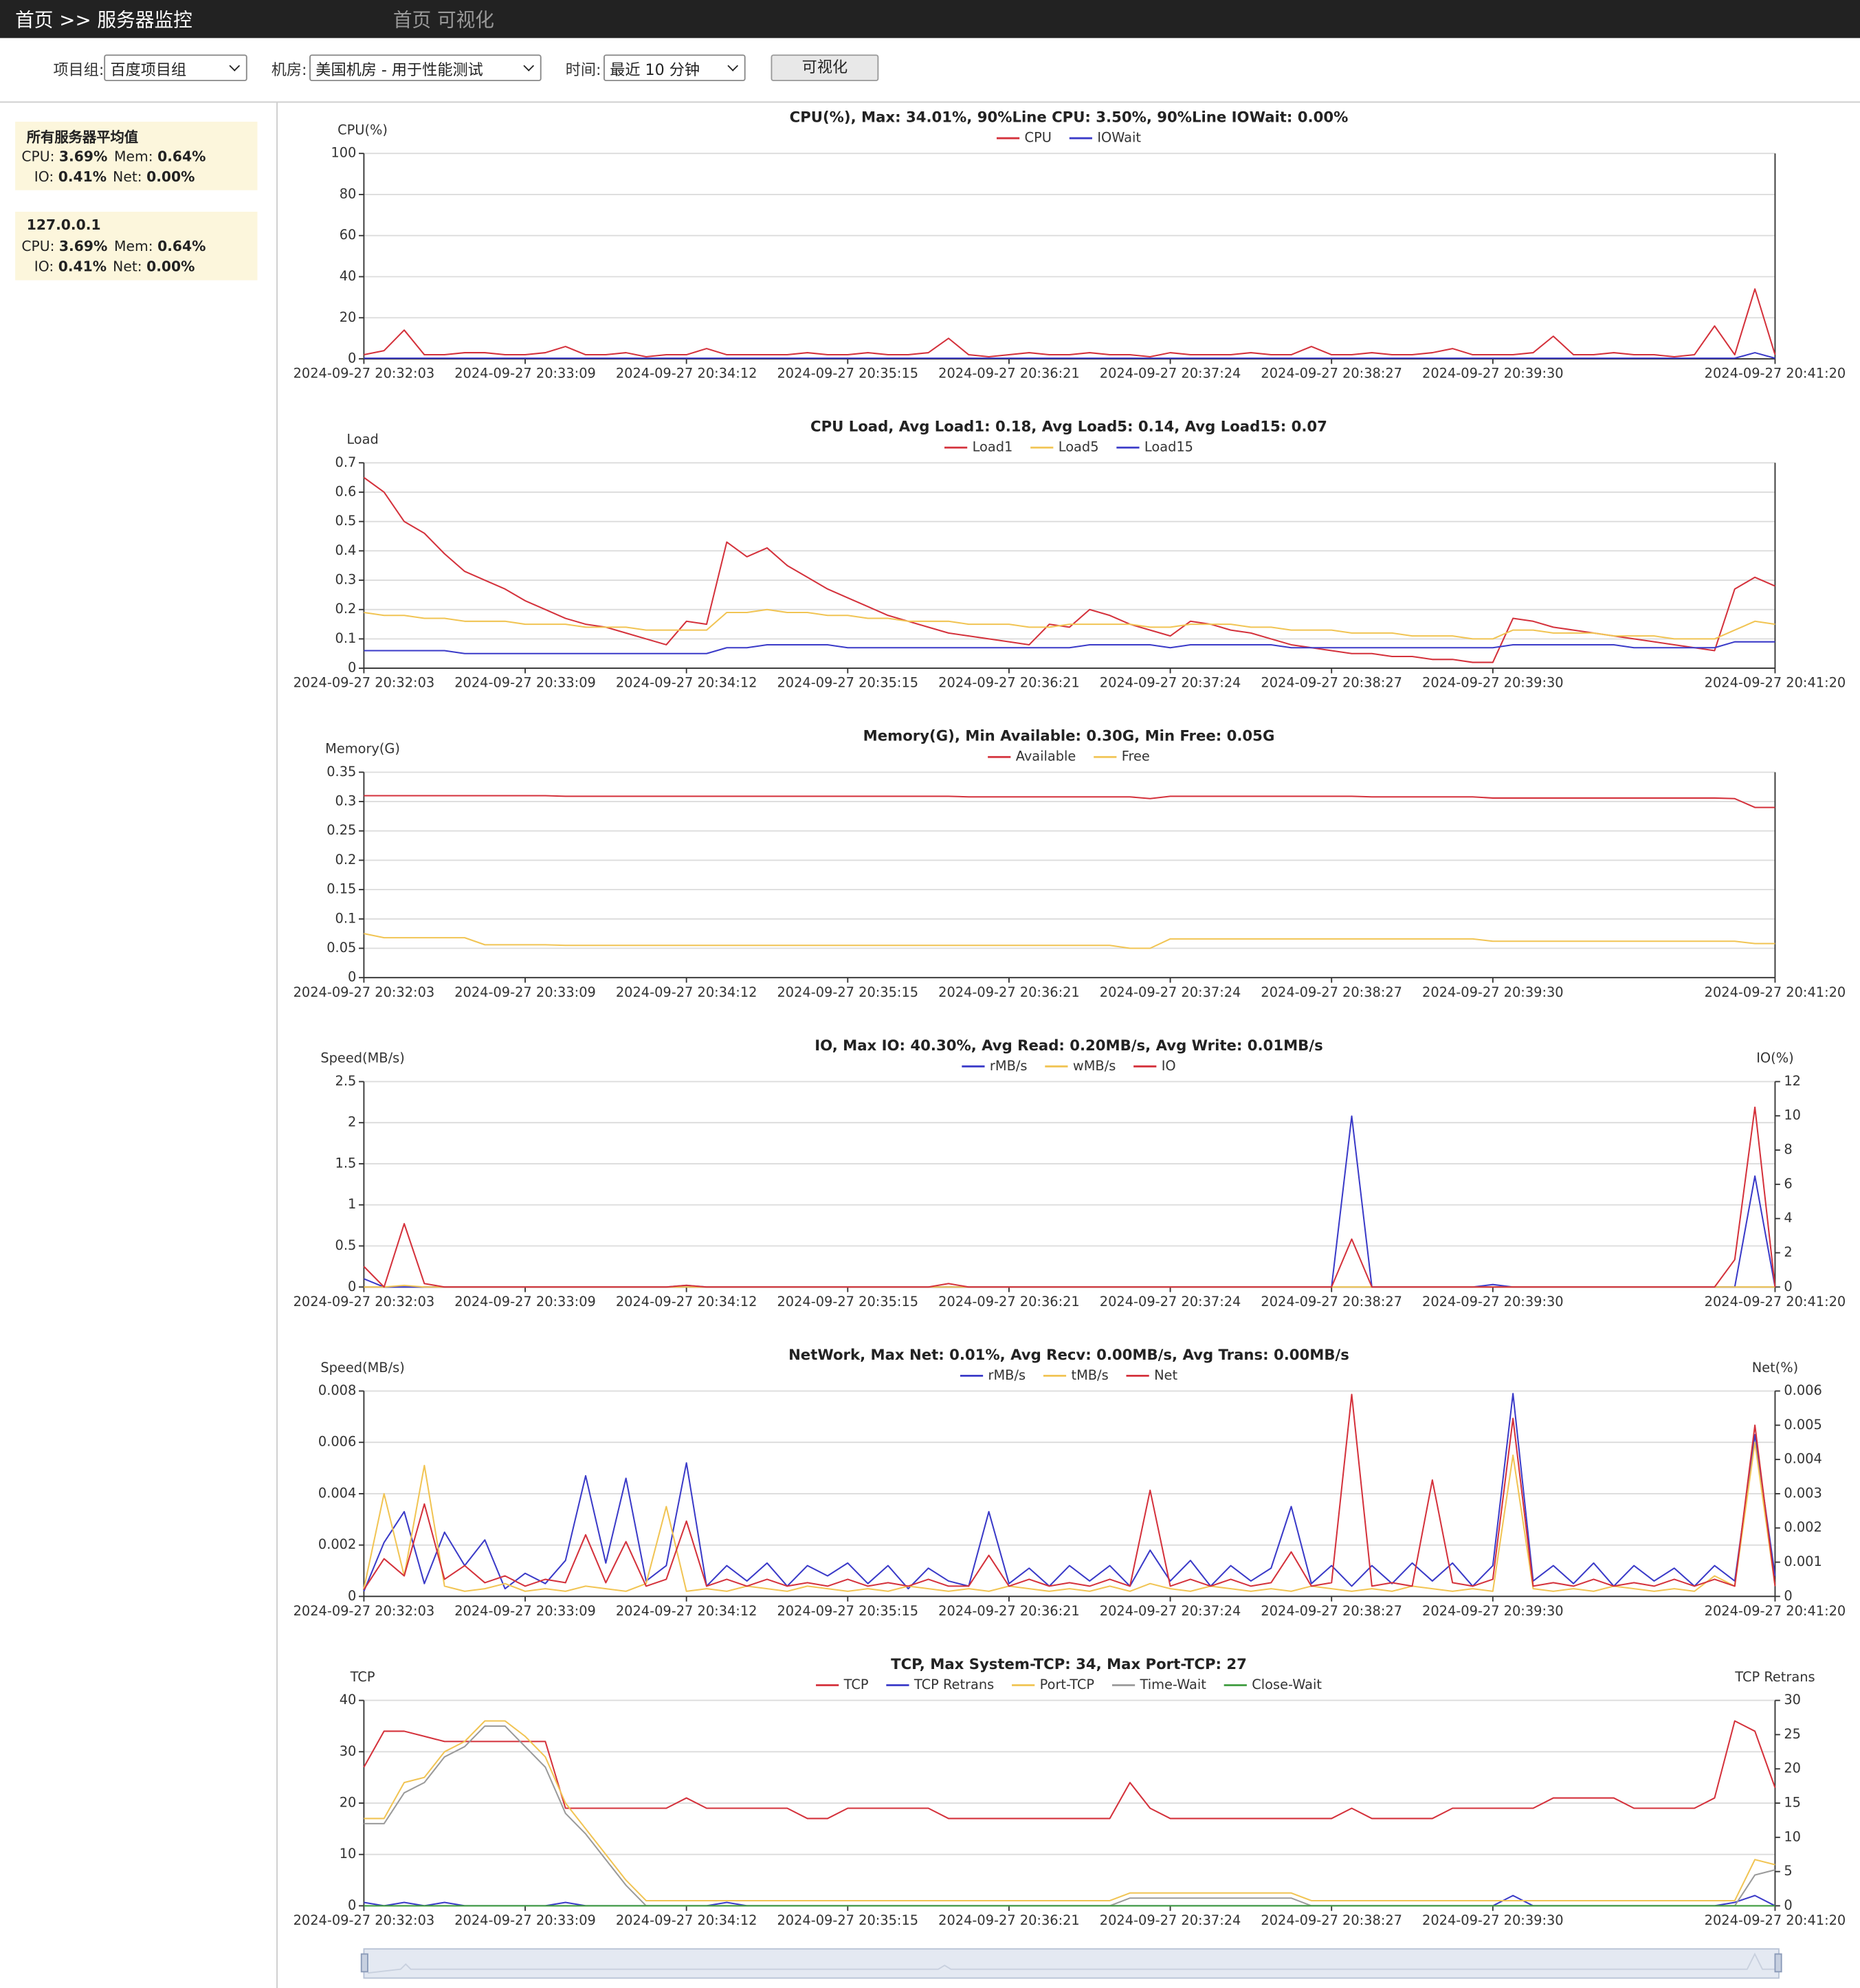 The width and height of the screenshot is (1860, 1988). Describe the element at coordinates (1068, 1375) in the screenshot. I see `legend: rMB/s tMB/s Net` at that location.